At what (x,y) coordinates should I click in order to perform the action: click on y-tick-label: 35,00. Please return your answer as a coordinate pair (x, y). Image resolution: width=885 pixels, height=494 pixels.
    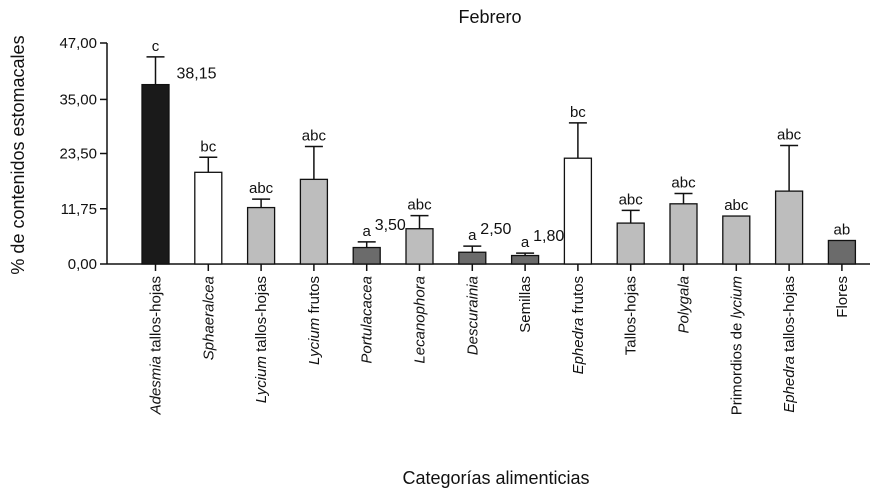
    Looking at the image, I should click on (78, 99).